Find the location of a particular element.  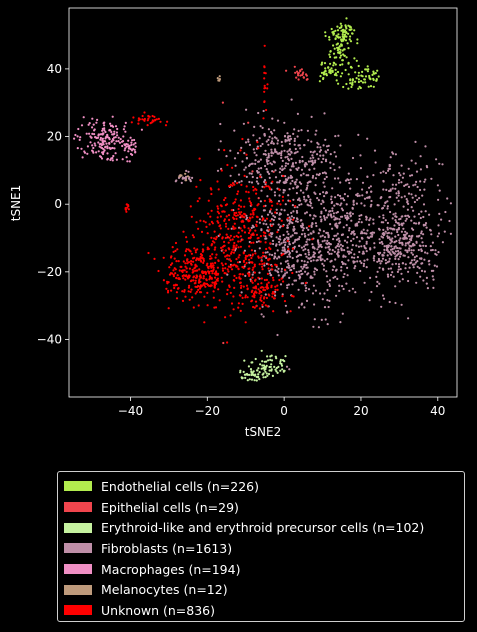

y-tick-label: 0 is located at coordinates (58, 204).